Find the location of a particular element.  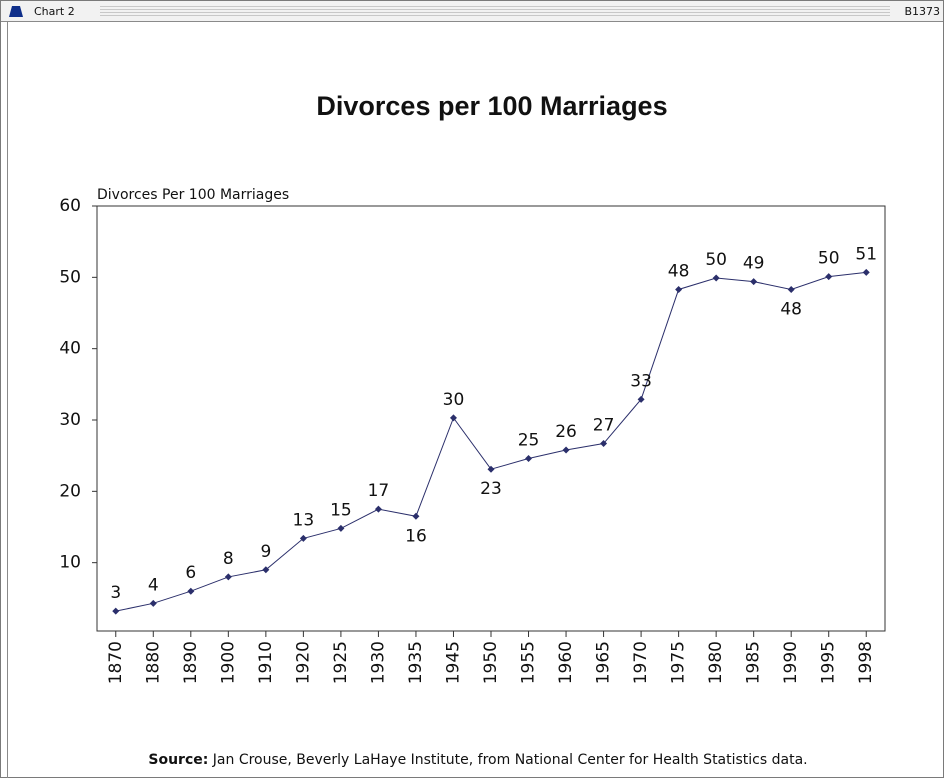

window-title: Chart 2 is located at coordinates (54, 11).